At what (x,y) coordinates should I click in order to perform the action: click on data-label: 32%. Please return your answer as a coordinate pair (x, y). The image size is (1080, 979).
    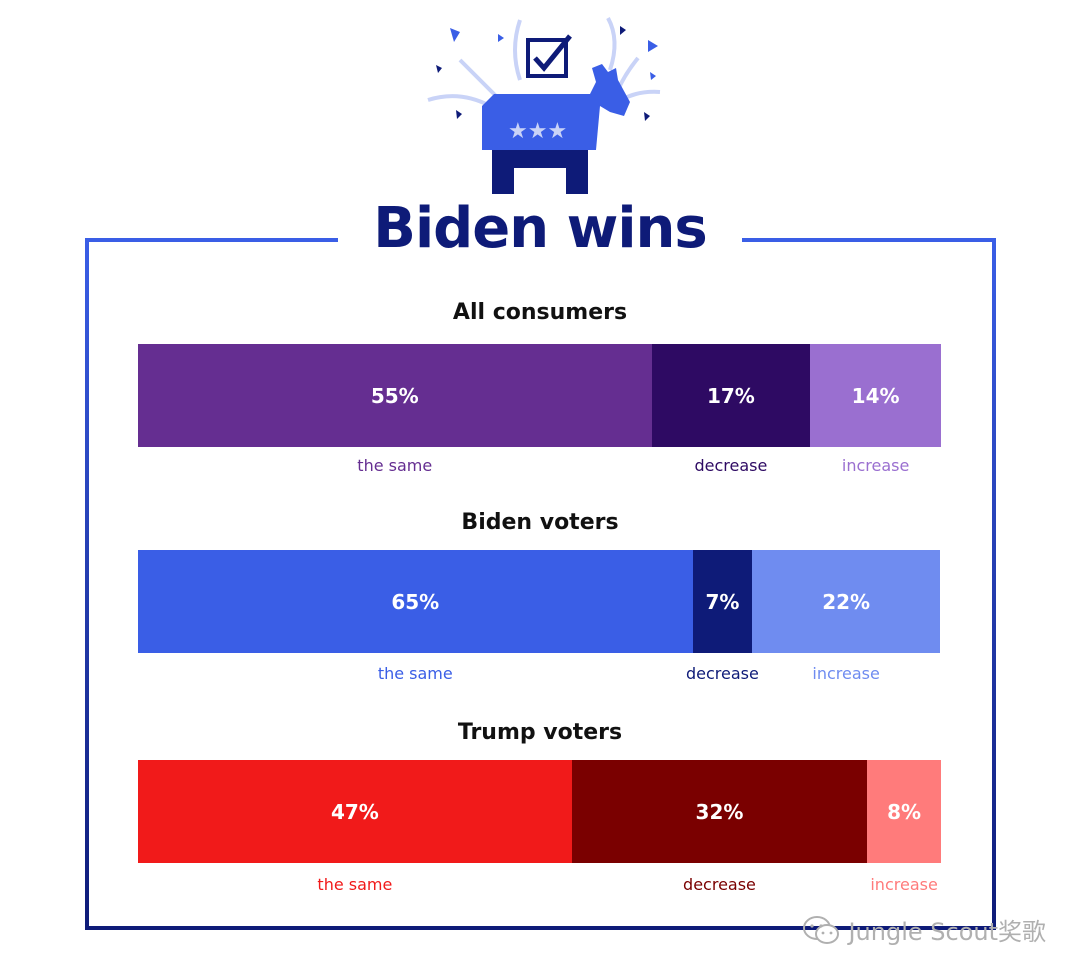
    Looking at the image, I should click on (719, 811).